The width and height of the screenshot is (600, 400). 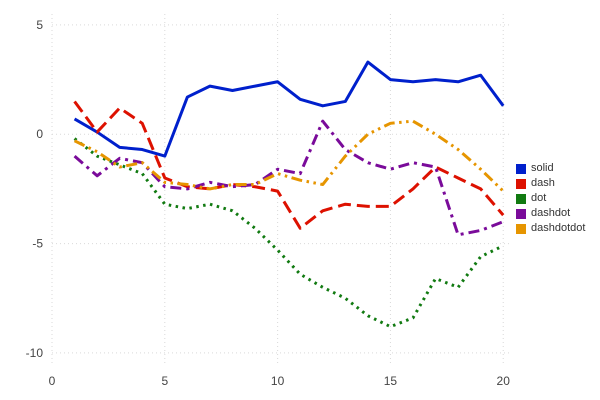 I want to click on legend: solid dash dot dashdot dashdotdot, so click(x=550, y=198).